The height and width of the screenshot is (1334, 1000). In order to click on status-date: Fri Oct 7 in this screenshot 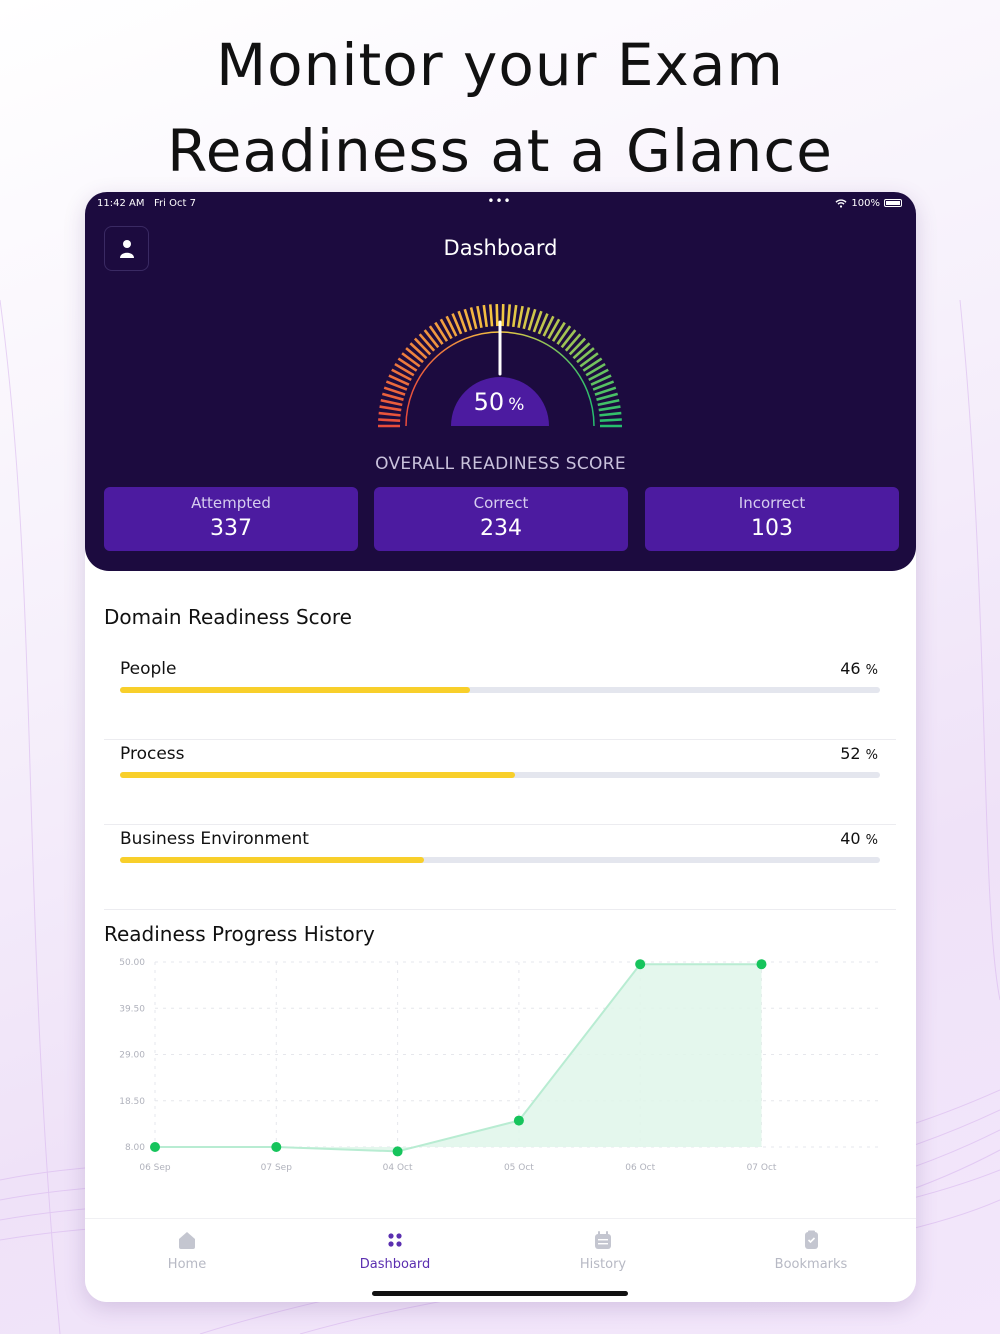, I will do `click(175, 203)`.